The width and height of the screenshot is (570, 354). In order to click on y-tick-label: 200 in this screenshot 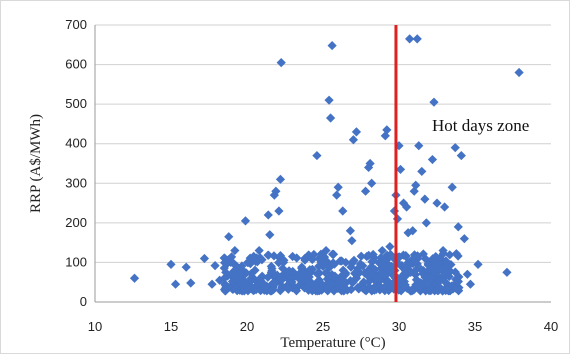, I will do `click(76, 222)`.